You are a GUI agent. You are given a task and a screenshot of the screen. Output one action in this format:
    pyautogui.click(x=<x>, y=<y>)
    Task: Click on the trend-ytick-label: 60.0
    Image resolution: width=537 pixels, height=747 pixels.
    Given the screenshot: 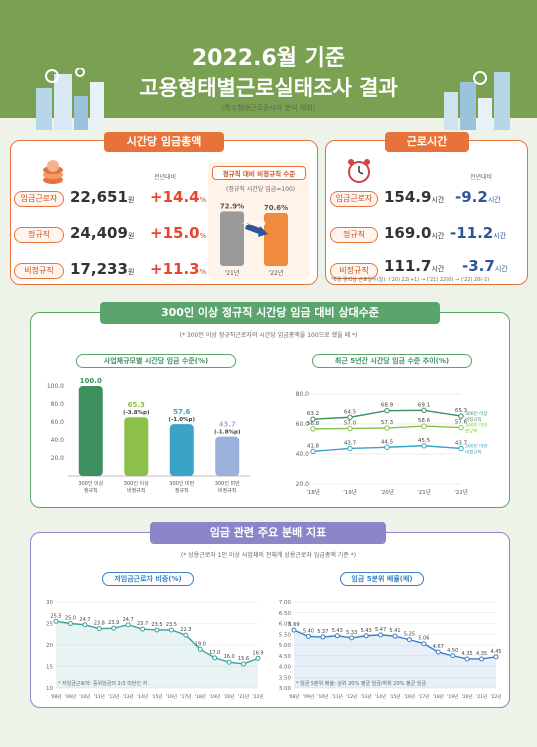 What is the action you would take?
    pyautogui.click(x=303, y=424)
    